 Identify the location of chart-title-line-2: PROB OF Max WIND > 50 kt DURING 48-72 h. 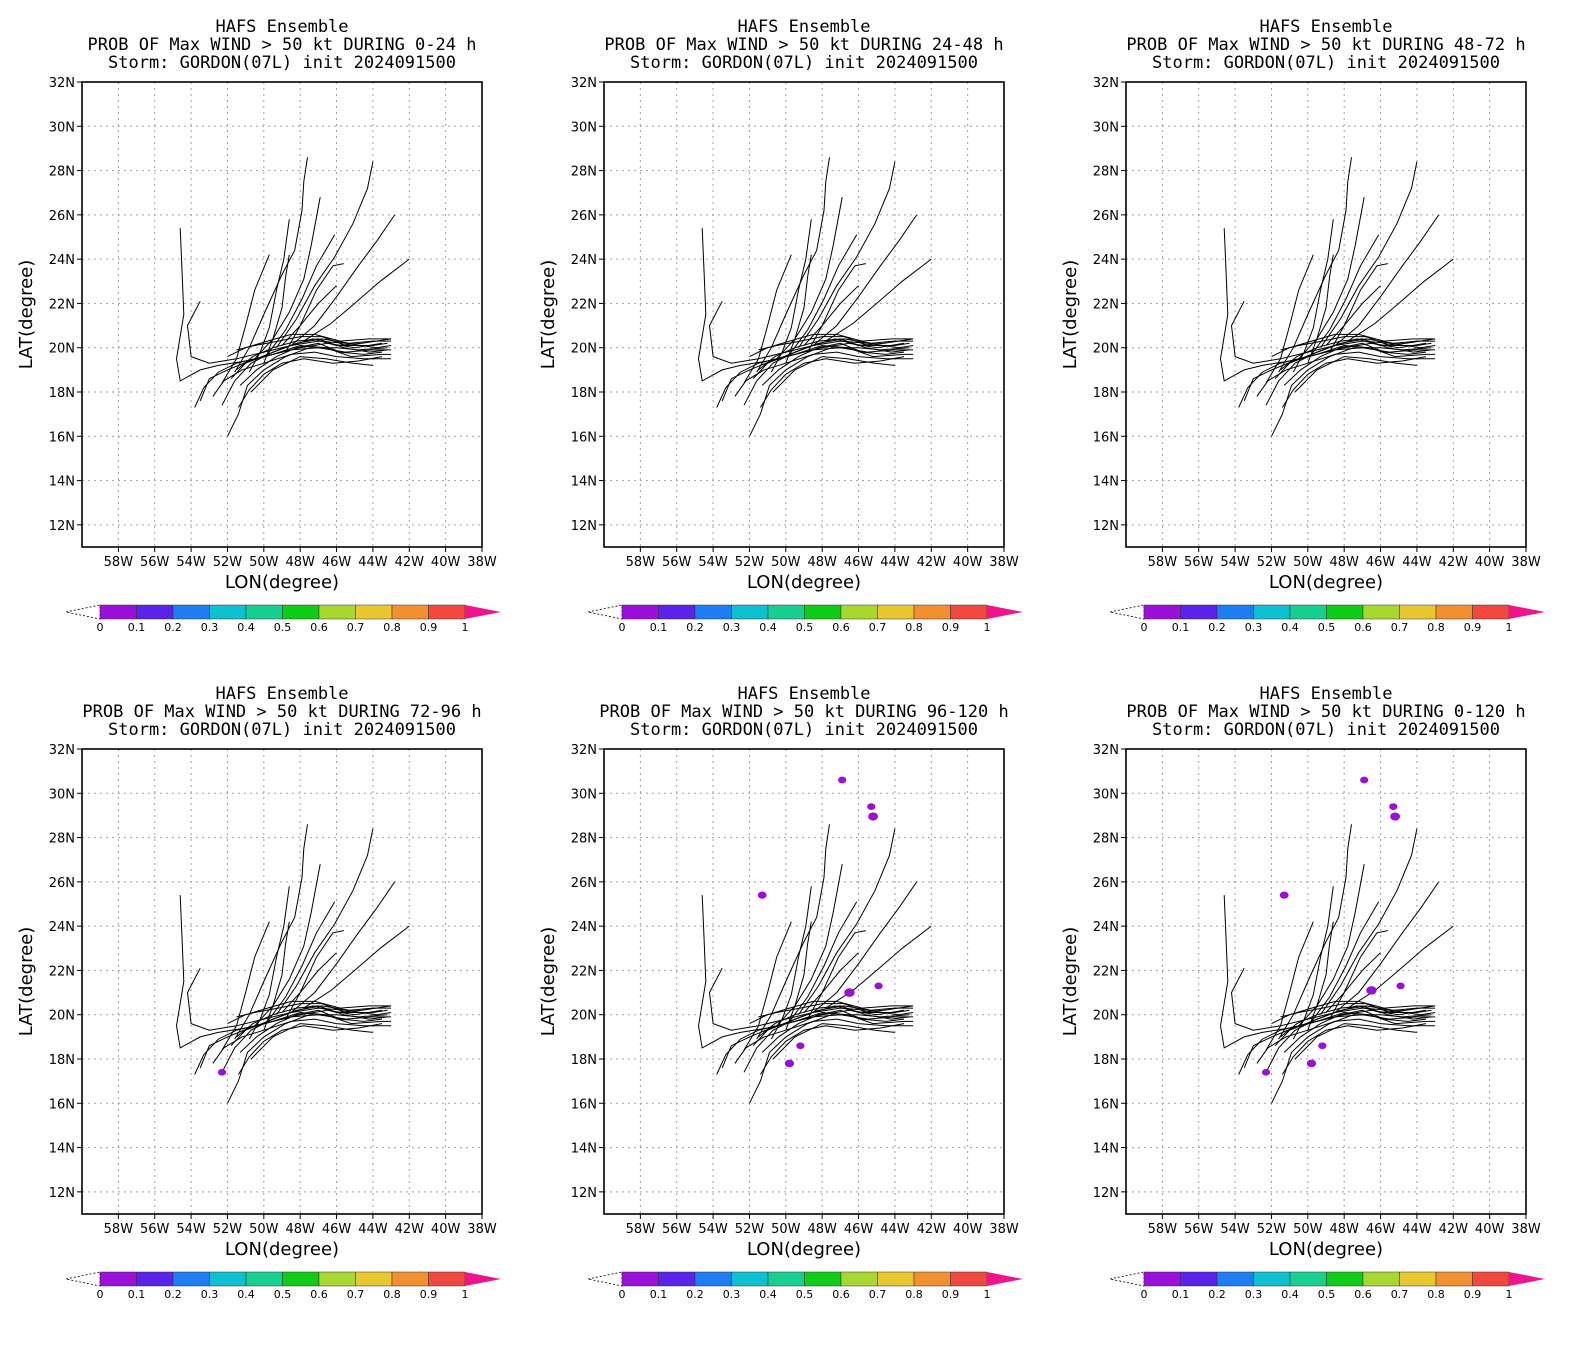
(1325, 45).